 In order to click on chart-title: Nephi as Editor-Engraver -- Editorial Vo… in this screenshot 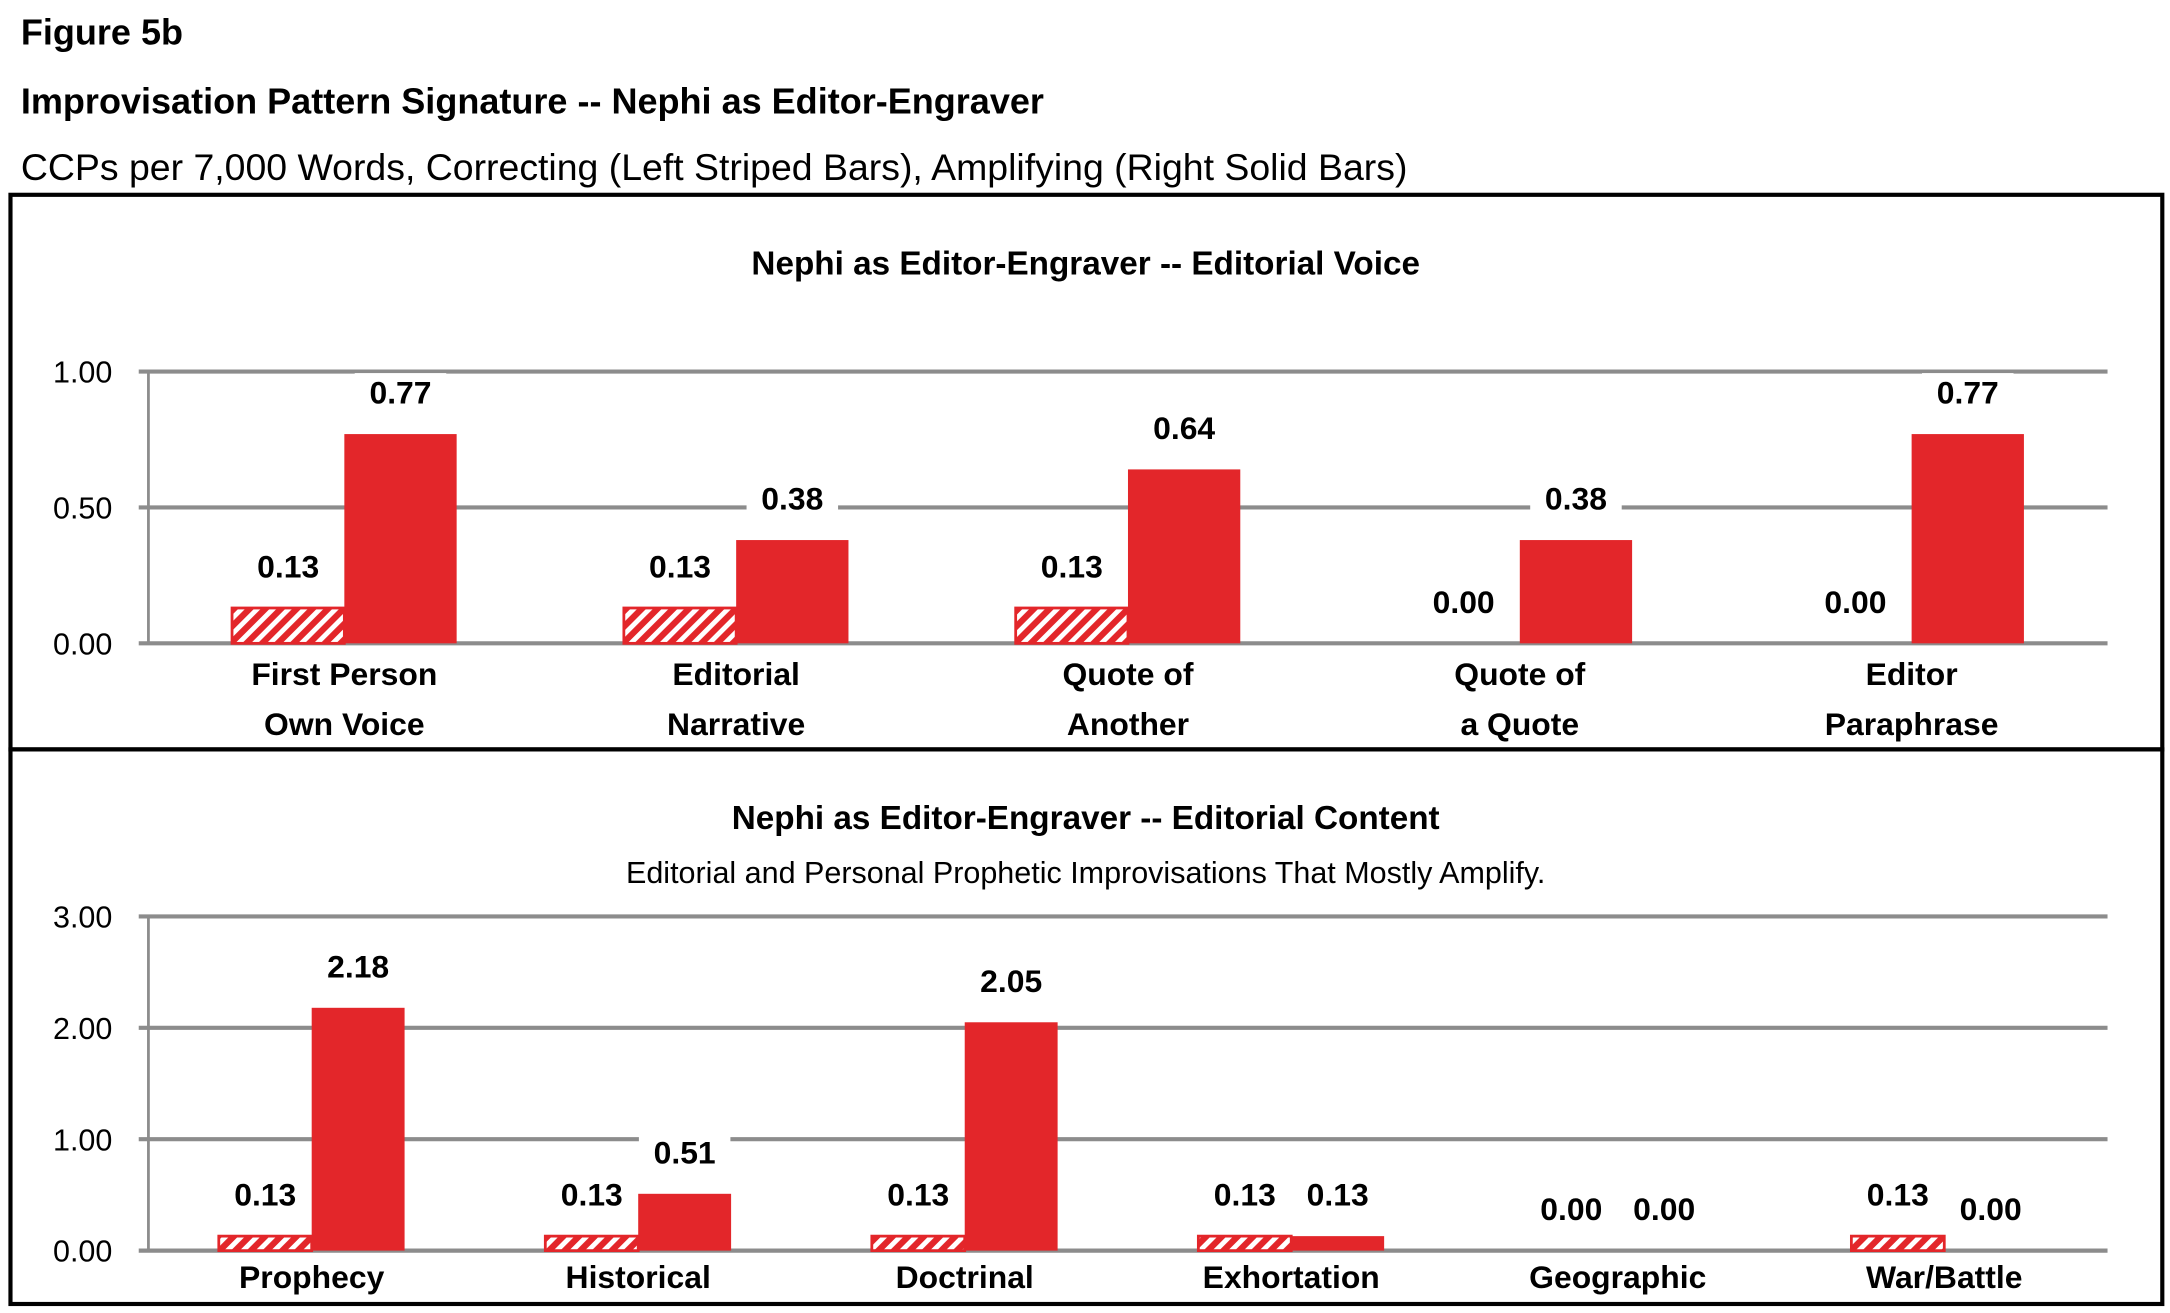, I will do `click(1085, 264)`.